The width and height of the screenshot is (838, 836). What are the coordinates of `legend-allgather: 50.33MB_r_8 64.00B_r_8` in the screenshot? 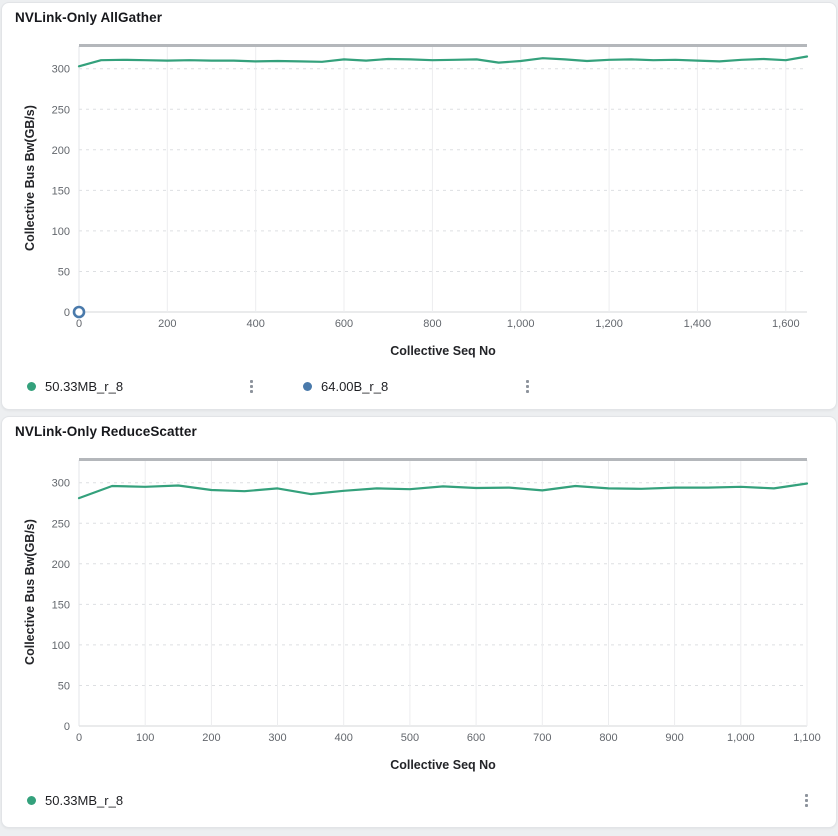 It's located at (419, 386).